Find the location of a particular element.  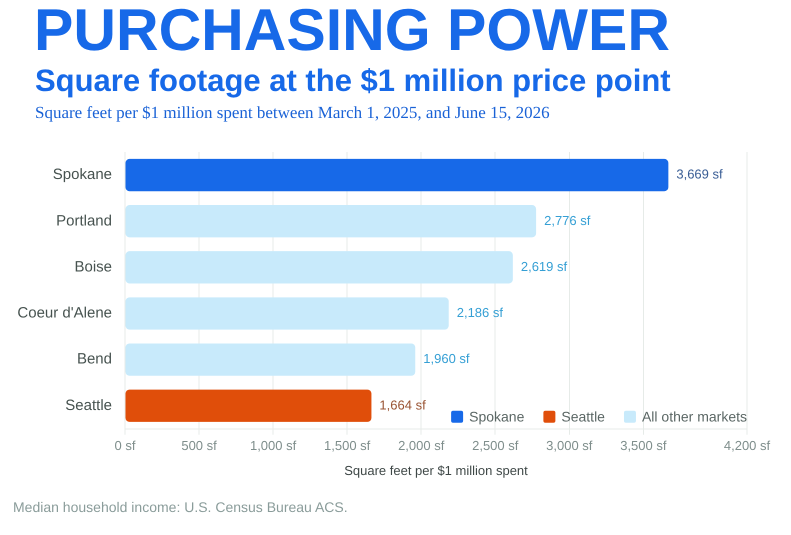

x-tick-label: 3,500 sf is located at coordinates (643, 446).